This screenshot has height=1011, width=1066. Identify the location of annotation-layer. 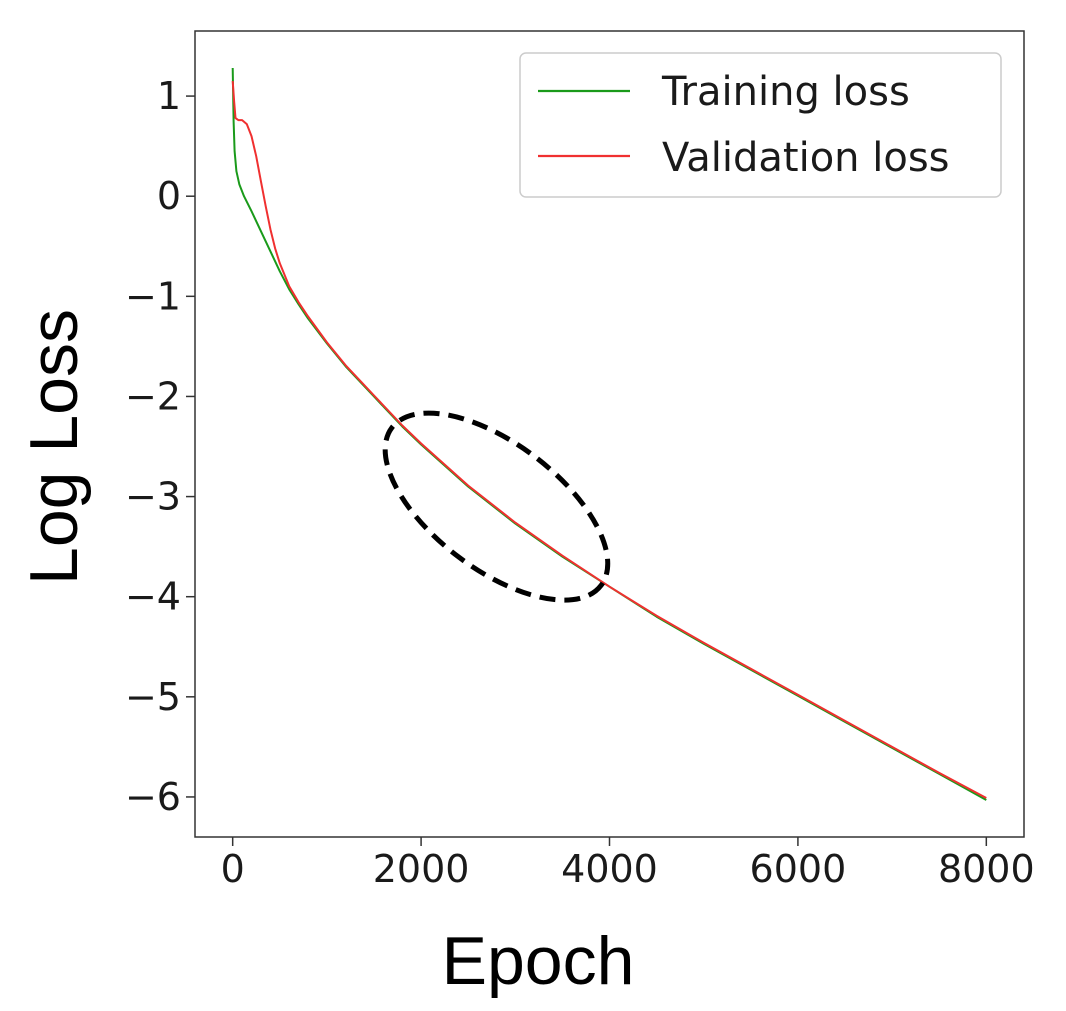
(496, 506).